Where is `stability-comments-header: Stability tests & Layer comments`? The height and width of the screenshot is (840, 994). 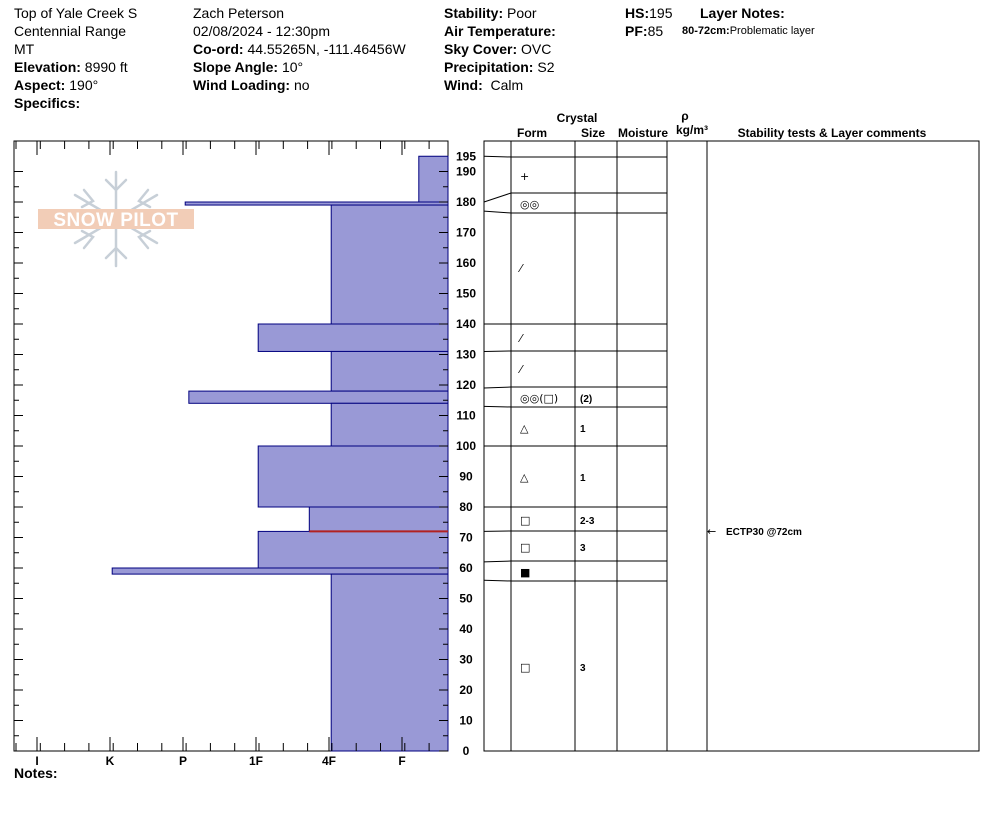 stability-comments-header: Stability tests & Layer comments is located at coordinates (832, 133).